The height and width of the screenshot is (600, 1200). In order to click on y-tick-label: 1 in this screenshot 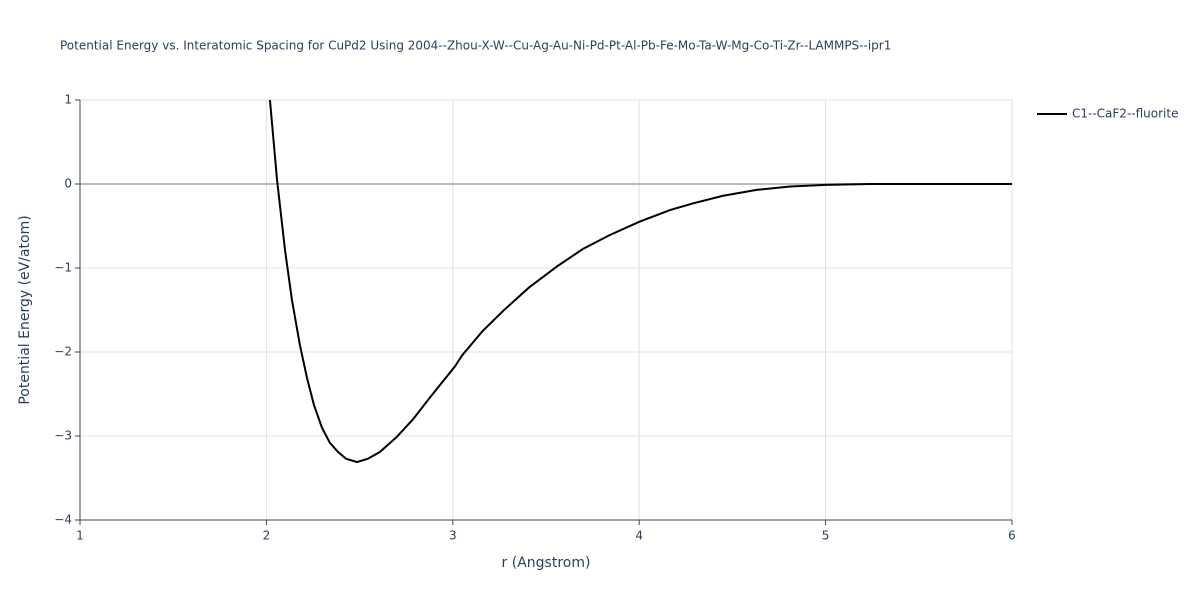, I will do `click(68, 100)`.